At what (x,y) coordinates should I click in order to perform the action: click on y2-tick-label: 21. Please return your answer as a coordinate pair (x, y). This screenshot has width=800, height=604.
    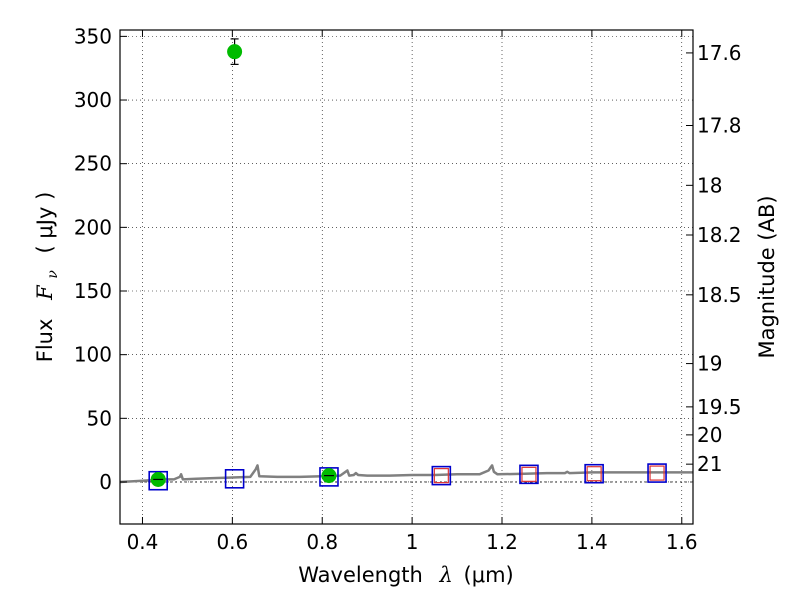
    Looking at the image, I should click on (709, 464).